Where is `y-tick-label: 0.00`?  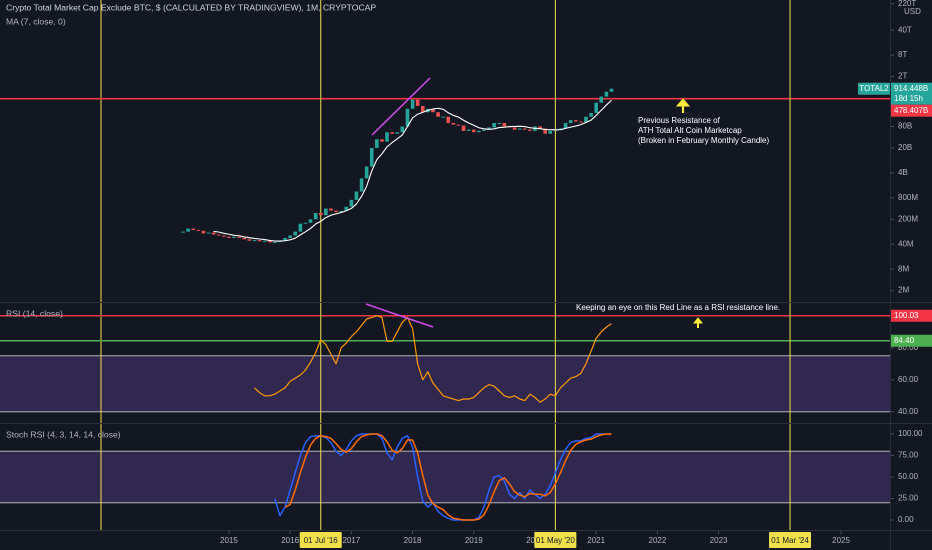 y-tick-label: 0.00 is located at coordinates (906, 519).